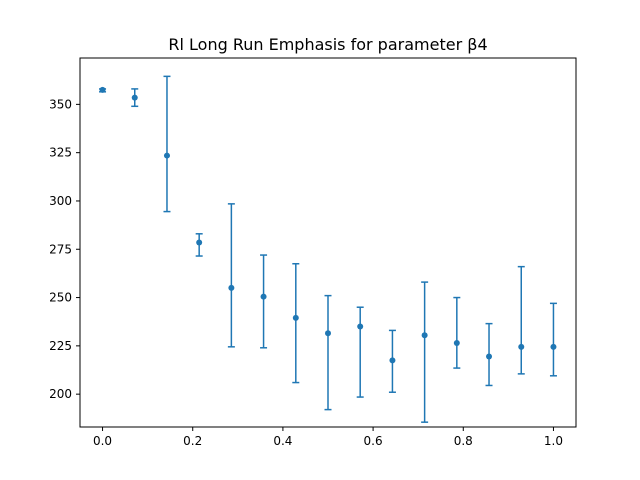 This screenshot has height=480, width=640. What do you see at coordinates (463, 441) in the screenshot?
I see `x-tick-label: 0.8` at bounding box center [463, 441].